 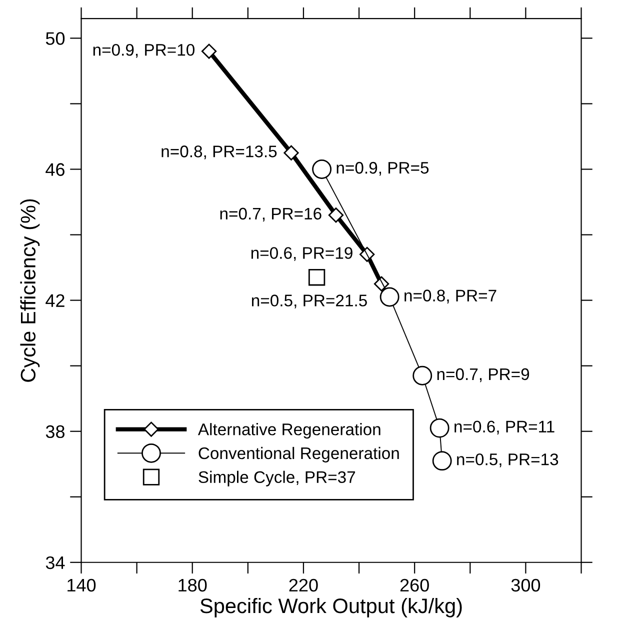 I want to click on y-tick-label: 50, so click(x=55, y=38).